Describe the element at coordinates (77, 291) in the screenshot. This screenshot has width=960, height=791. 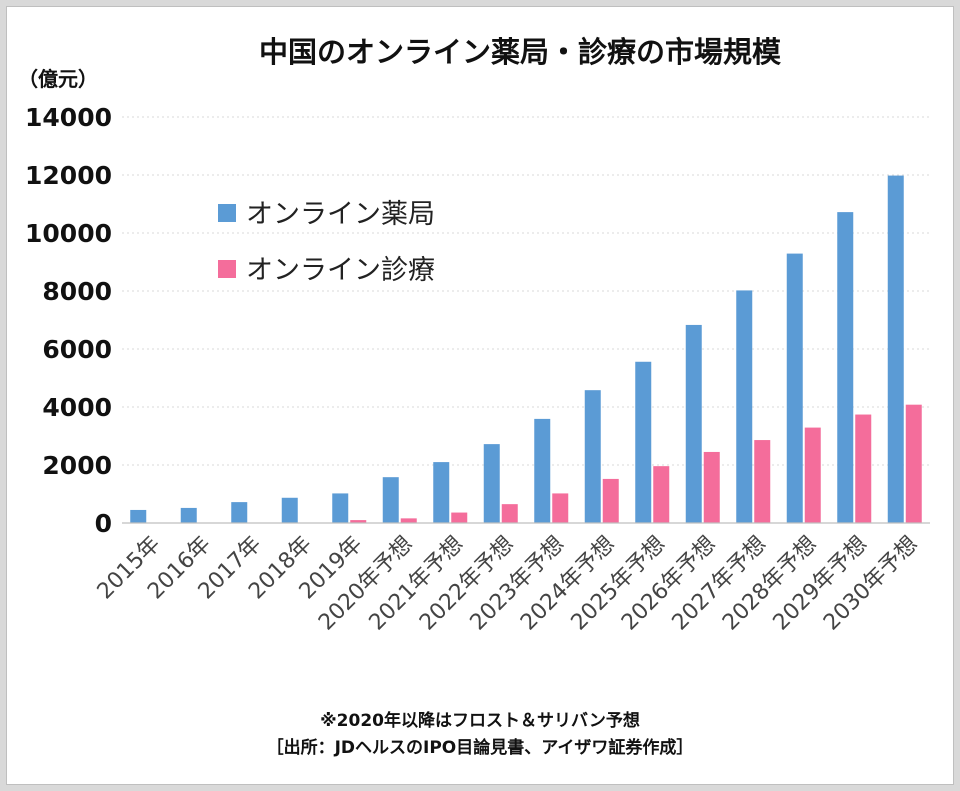
I see `y-tick-label: 8000` at that location.